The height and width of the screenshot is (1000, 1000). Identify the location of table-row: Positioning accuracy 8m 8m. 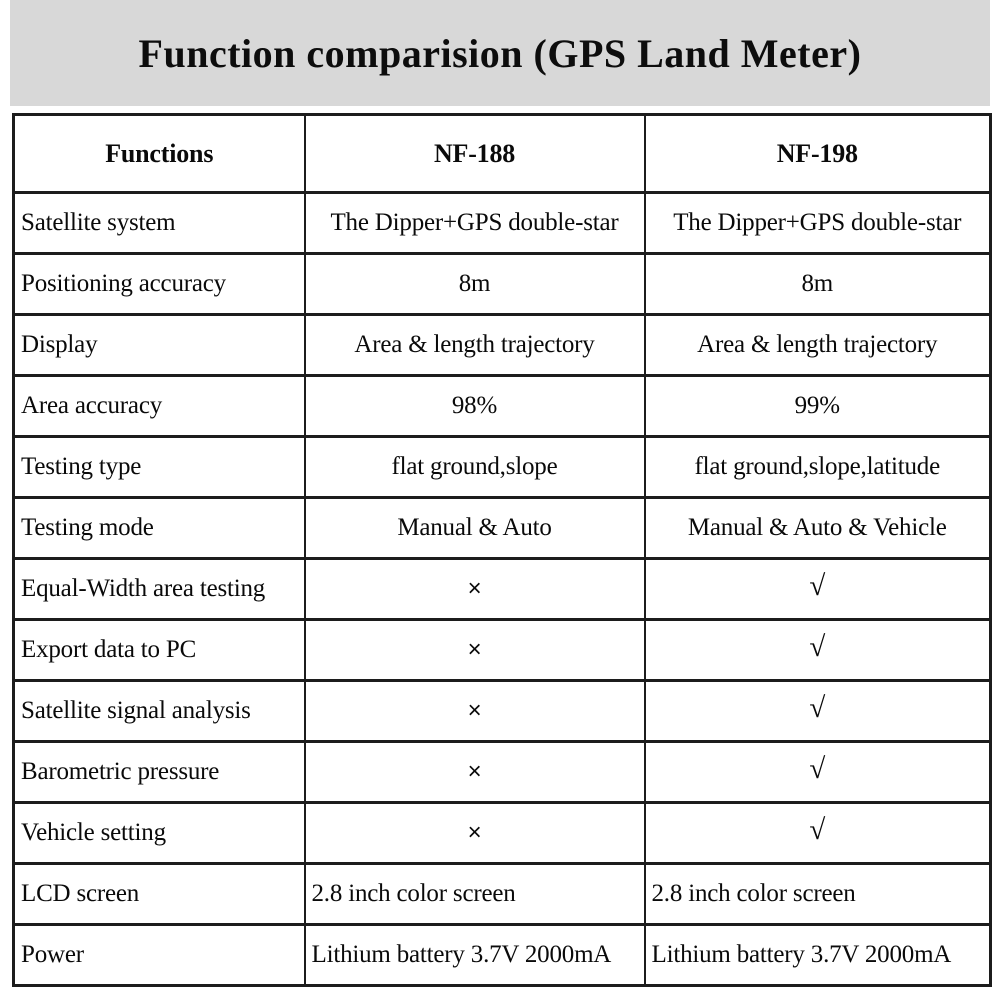
(502, 284).